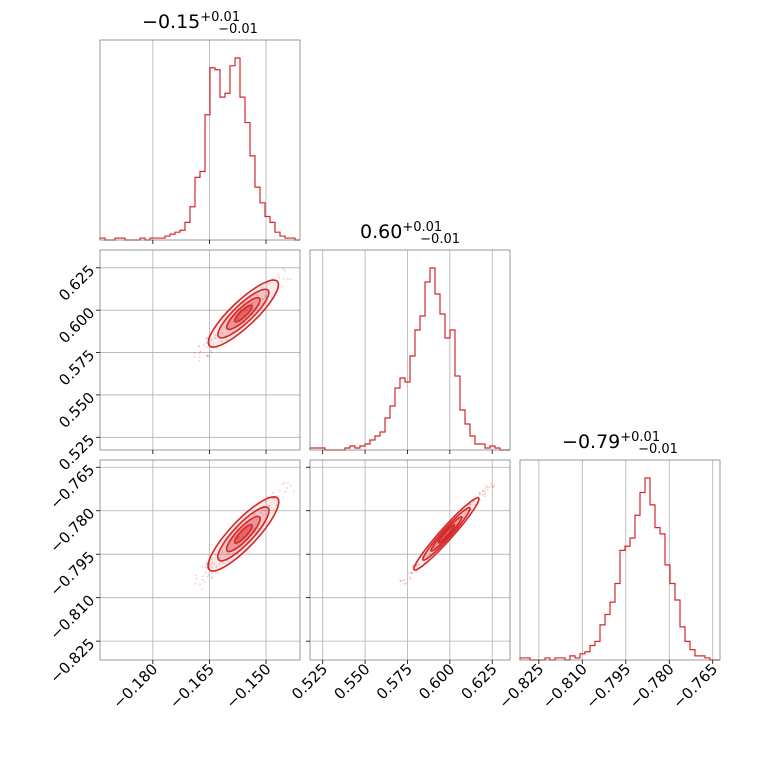 This screenshot has width=760, height=760. What do you see at coordinates (76, 367) in the screenshot?
I see `y-tick-label: 0.575` at bounding box center [76, 367].